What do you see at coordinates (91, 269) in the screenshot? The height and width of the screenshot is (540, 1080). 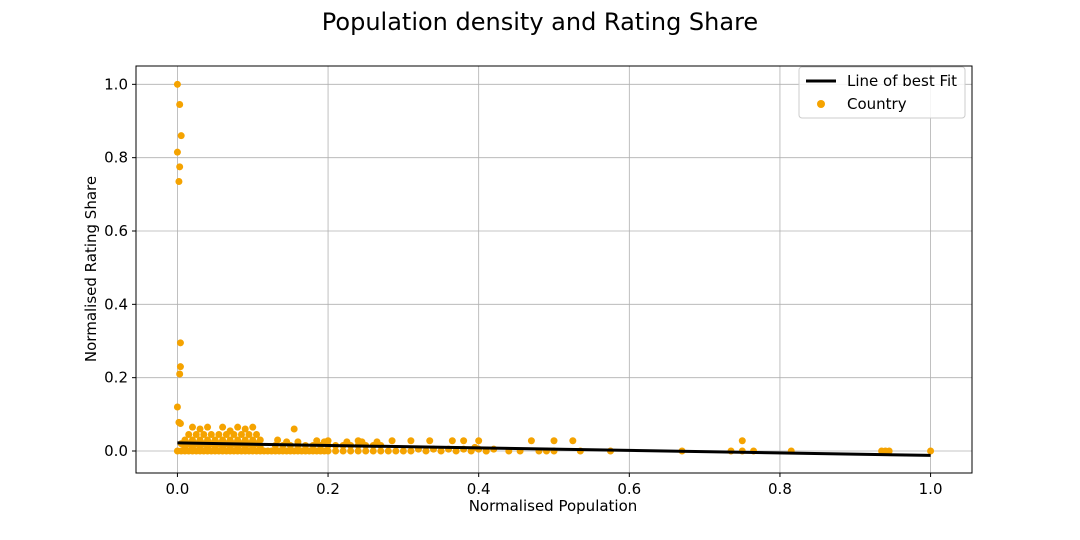 I see `y-axis-label: Normalised Rating Share` at bounding box center [91, 269].